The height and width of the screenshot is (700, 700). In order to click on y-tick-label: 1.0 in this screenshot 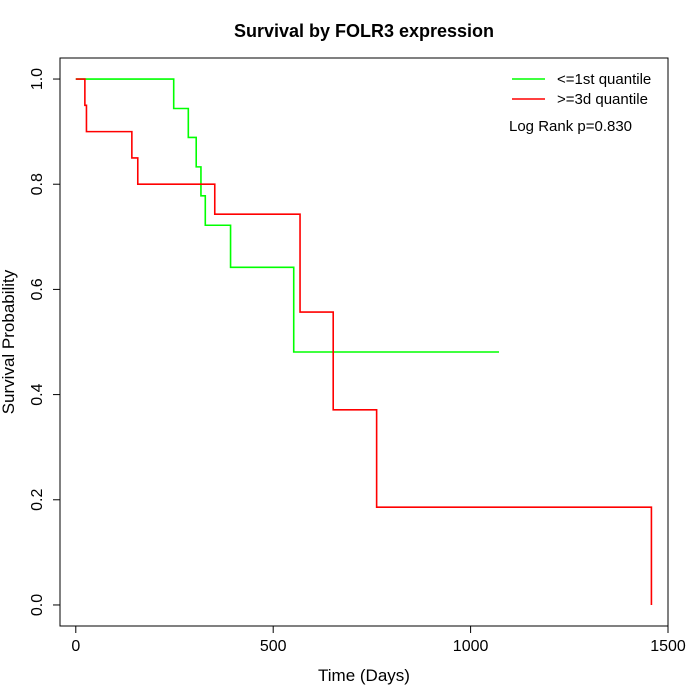, I will do `click(37, 79)`.